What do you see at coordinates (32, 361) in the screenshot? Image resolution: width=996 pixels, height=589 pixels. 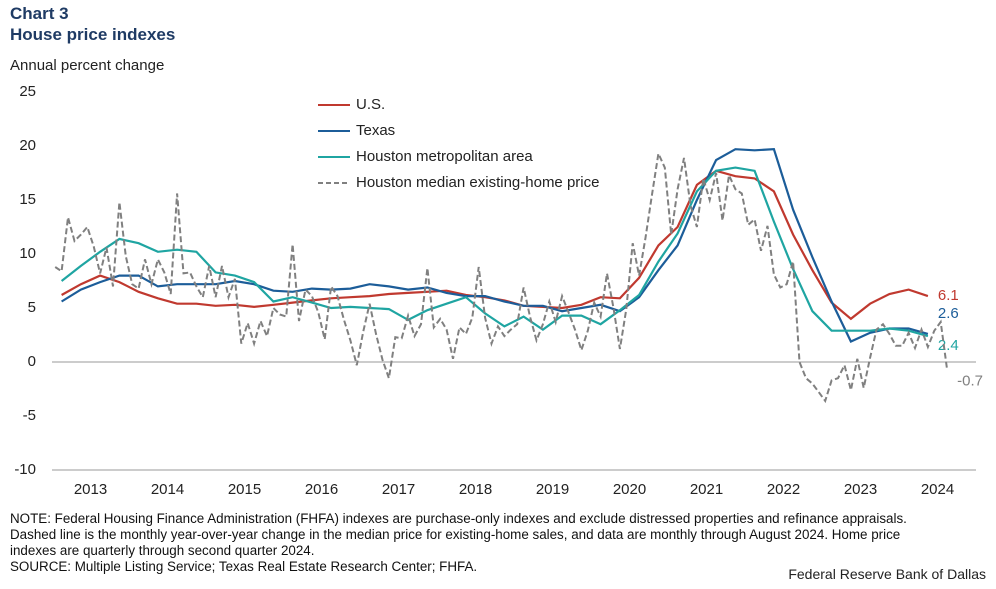 I see `y-tick-label: 0` at bounding box center [32, 361].